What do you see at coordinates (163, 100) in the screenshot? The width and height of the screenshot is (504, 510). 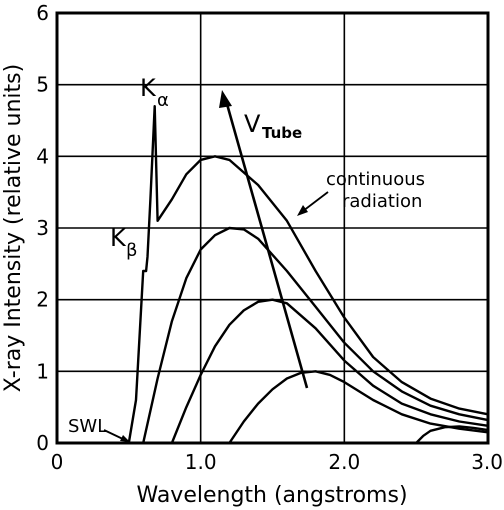 I see `k-alpha-subscript: α` at bounding box center [163, 100].